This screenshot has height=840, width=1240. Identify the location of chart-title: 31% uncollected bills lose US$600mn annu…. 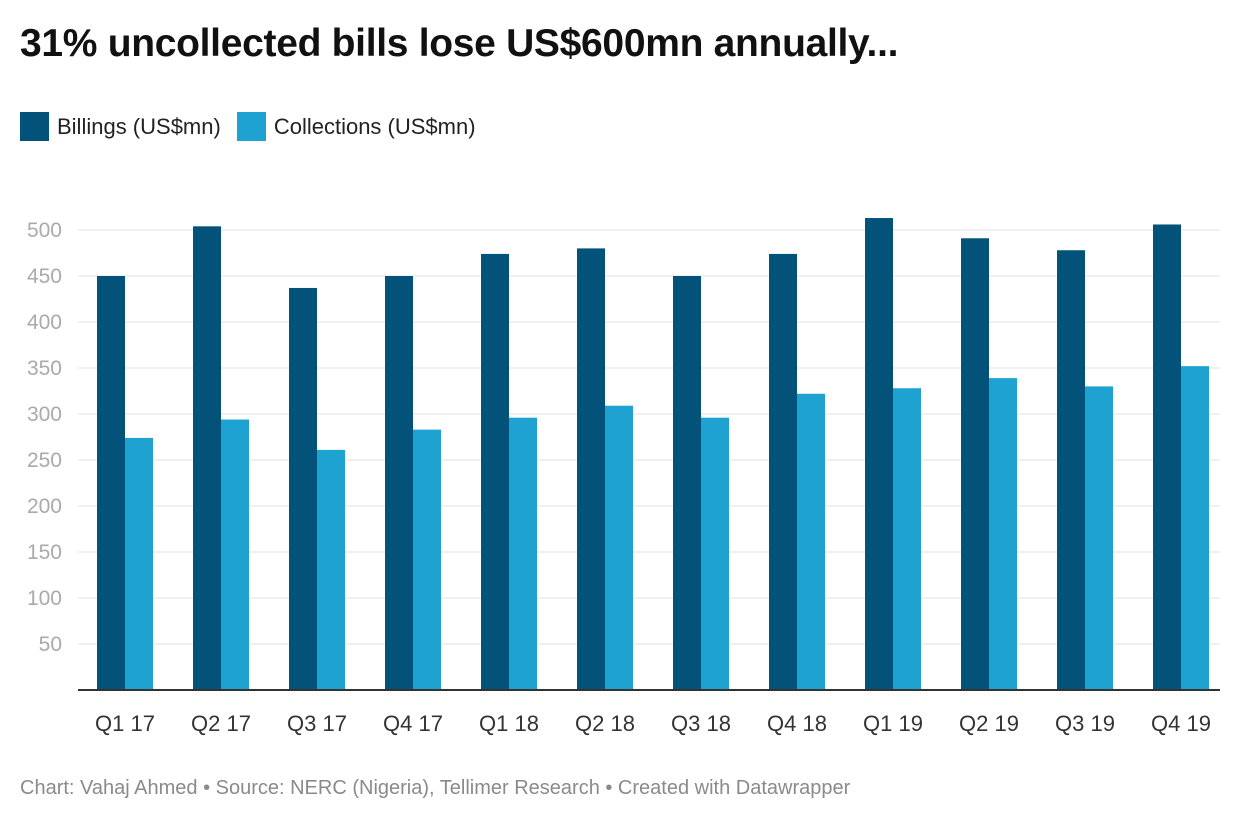
(459, 43).